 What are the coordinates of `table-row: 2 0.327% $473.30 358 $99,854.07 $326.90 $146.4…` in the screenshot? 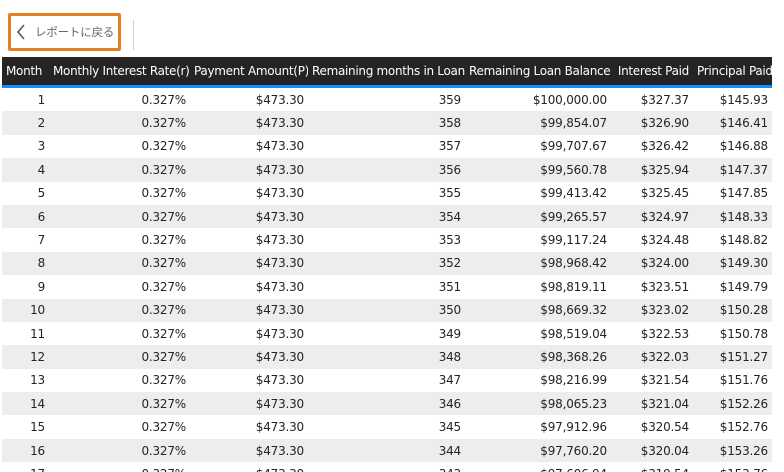 It's located at (387, 123).